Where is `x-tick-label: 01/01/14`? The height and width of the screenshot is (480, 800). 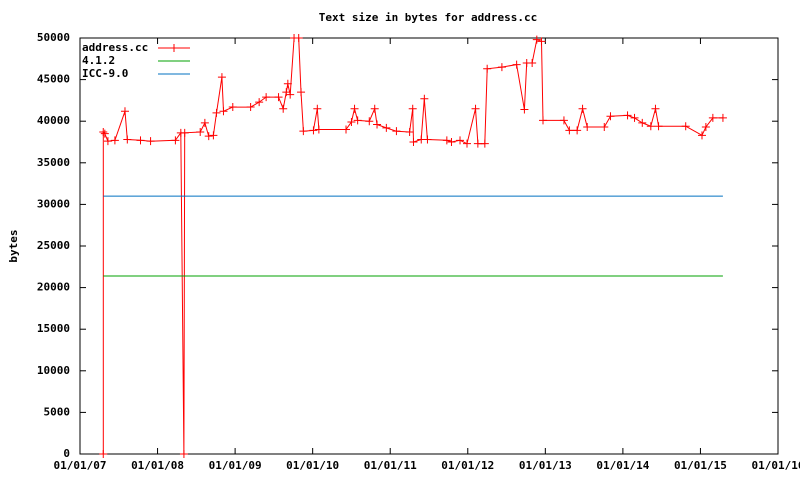 x-tick-label: 01/01/14 is located at coordinates (622, 465).